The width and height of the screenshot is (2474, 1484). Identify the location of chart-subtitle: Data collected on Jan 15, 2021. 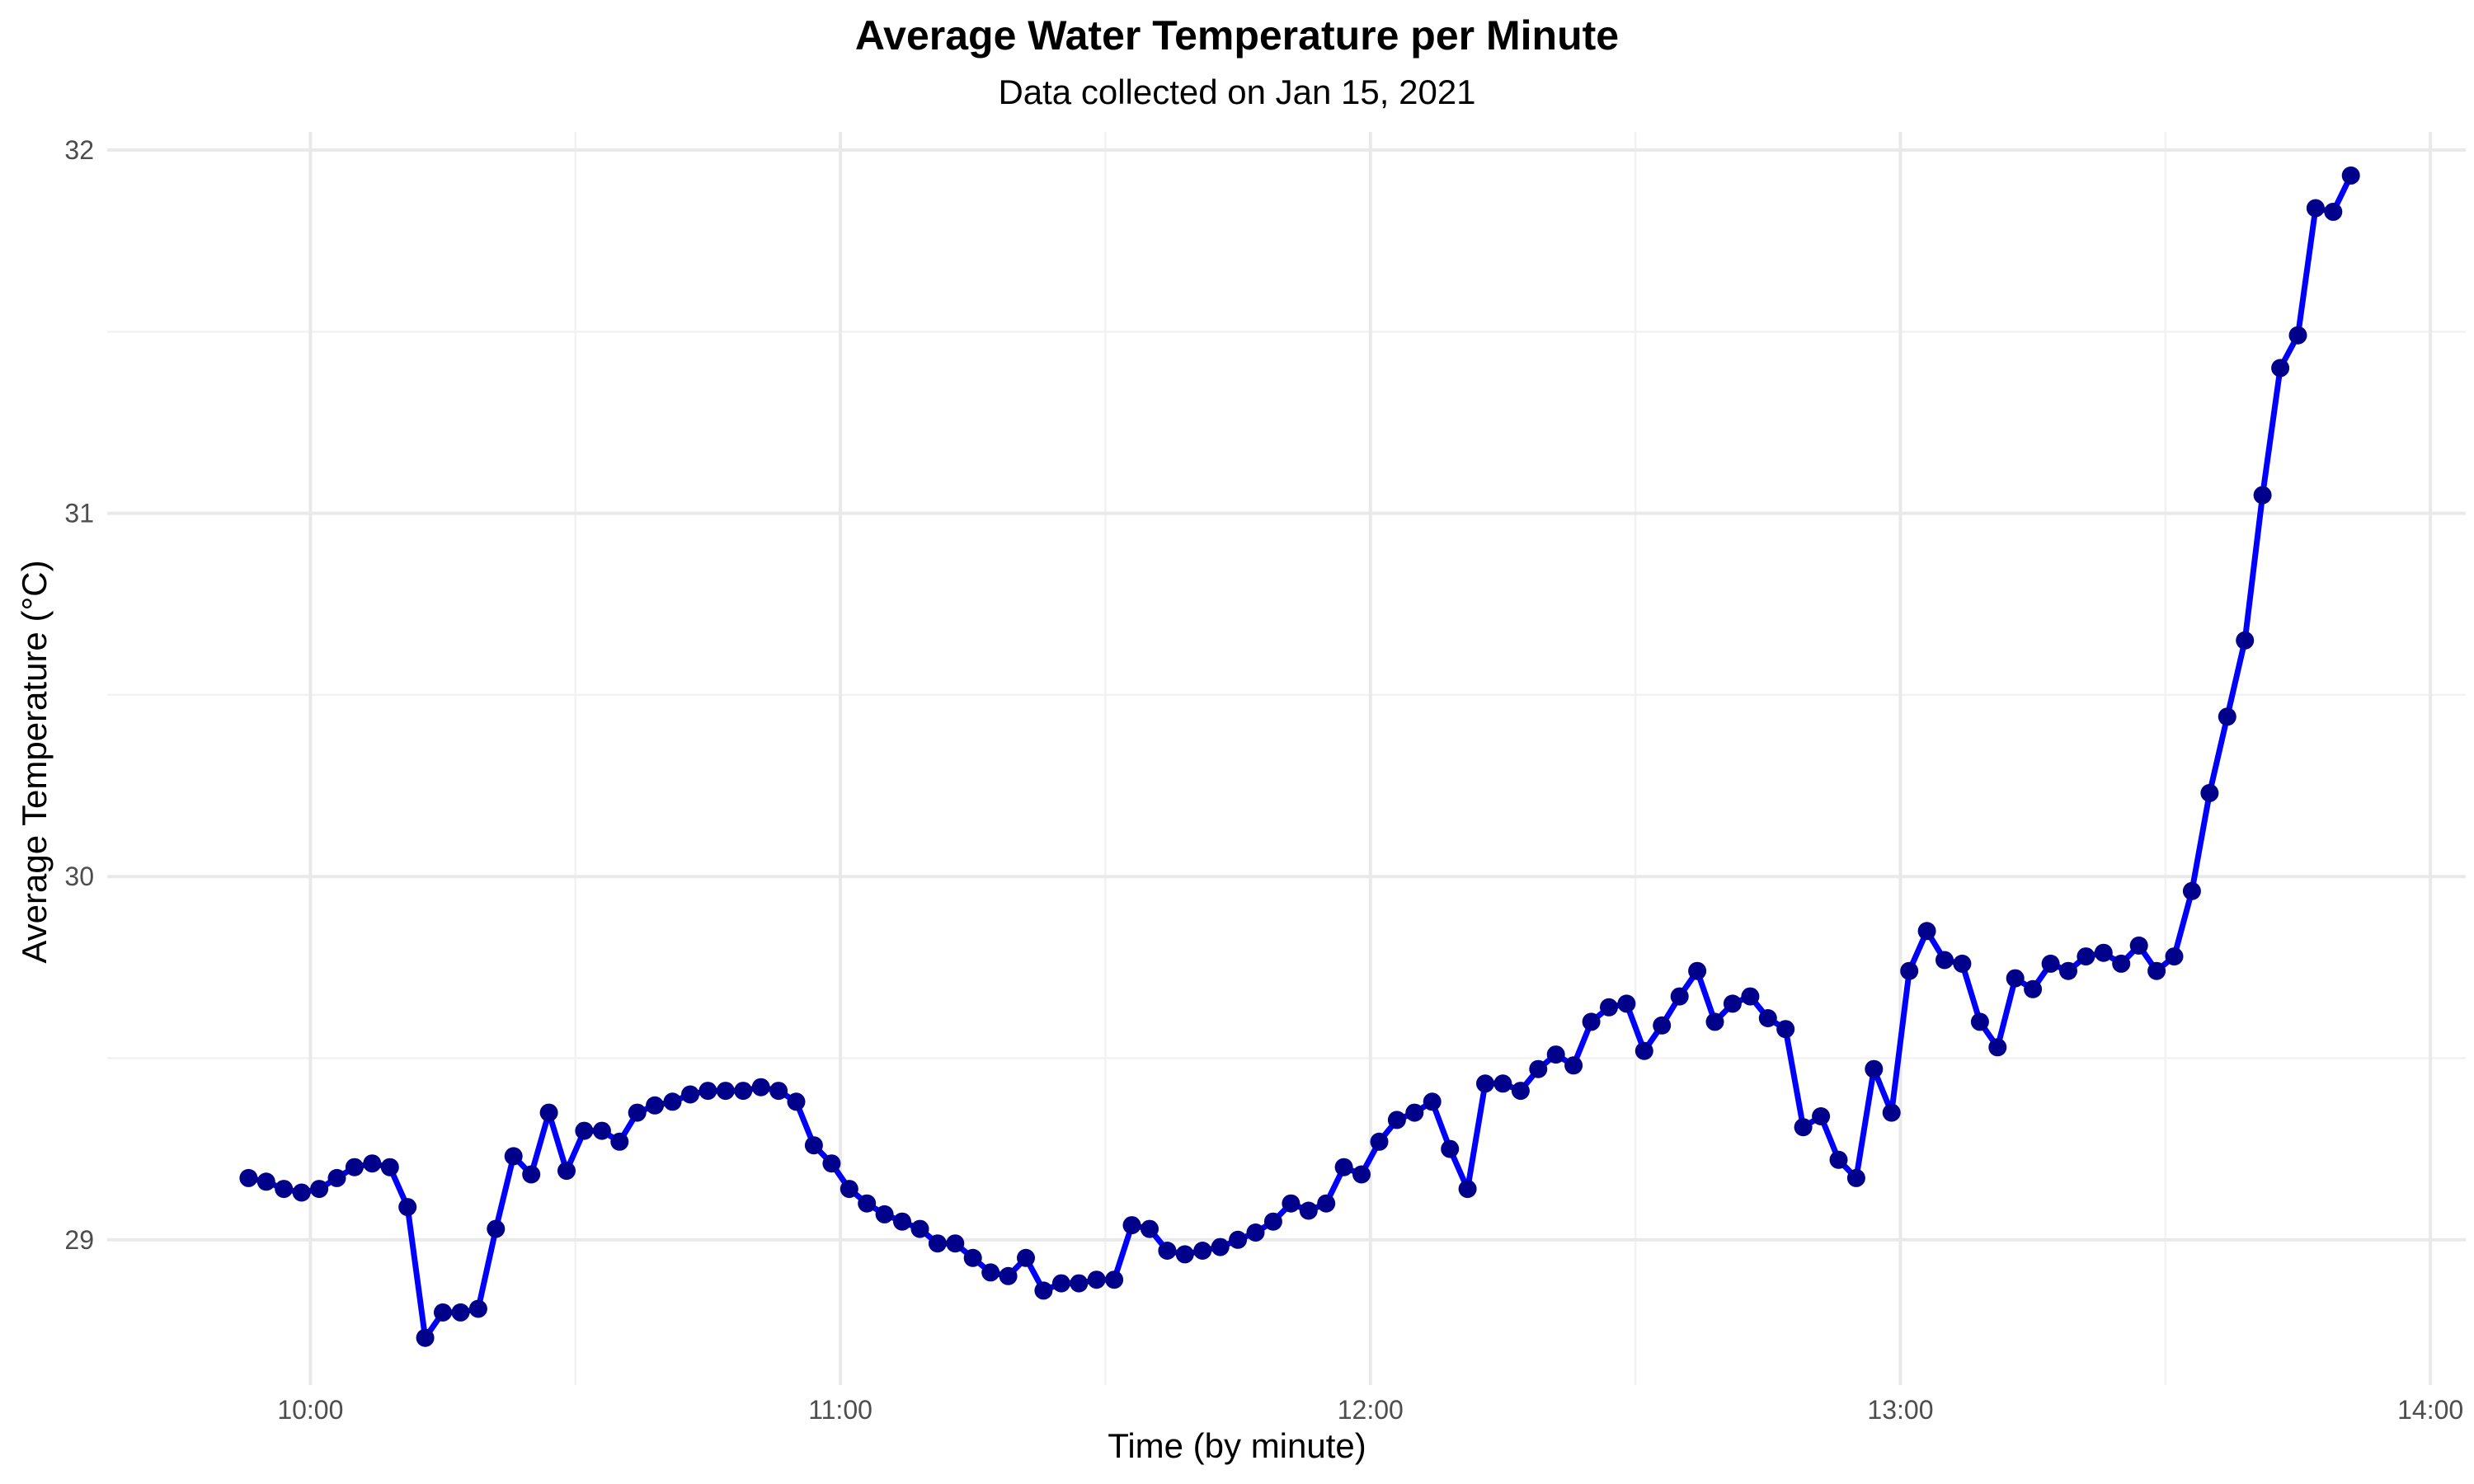
(1237, 92).